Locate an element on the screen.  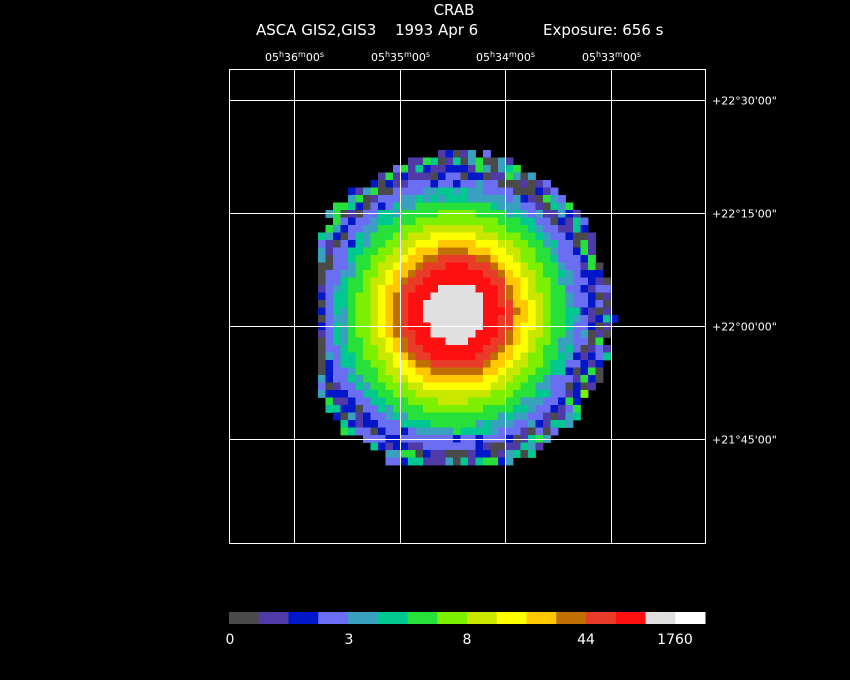
colorbar-tick-label: 8 is located at coordinates (467, 640).